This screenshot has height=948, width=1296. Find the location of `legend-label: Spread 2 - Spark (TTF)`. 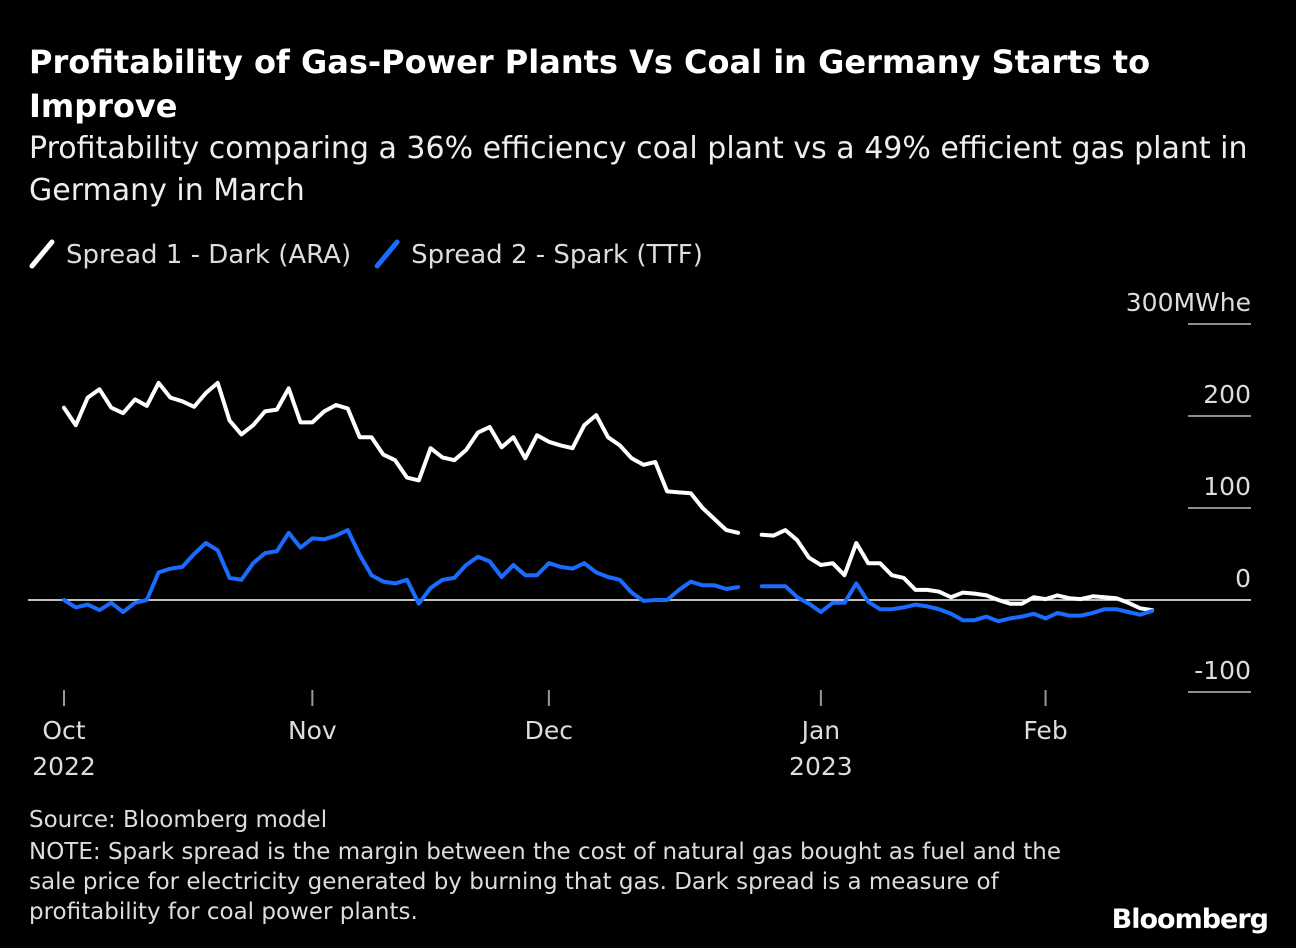

legend-label: Spread 2 - Spark (TTF) is located at coordinates (557, 255).